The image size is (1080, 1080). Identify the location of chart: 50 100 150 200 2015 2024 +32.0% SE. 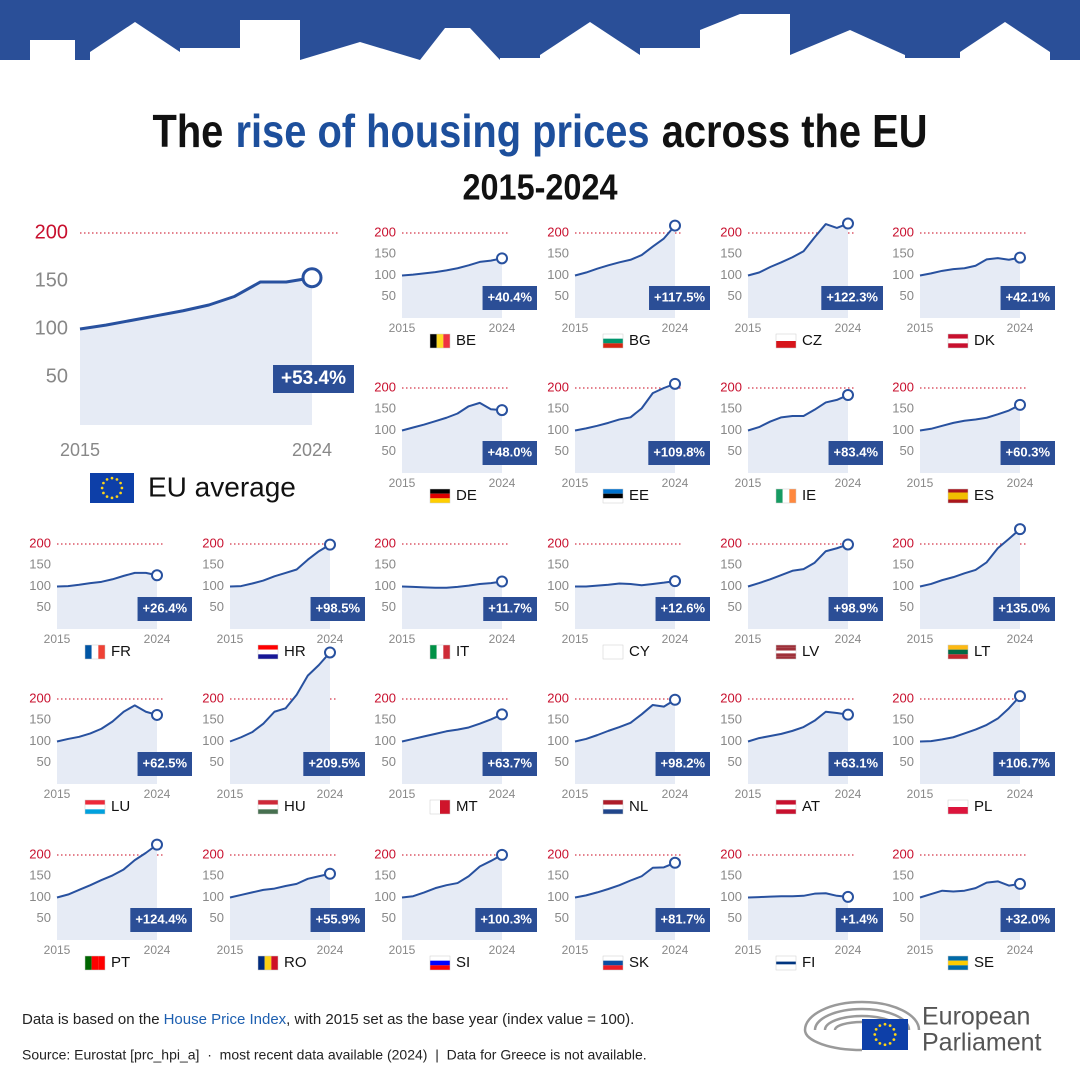
(973, 908).